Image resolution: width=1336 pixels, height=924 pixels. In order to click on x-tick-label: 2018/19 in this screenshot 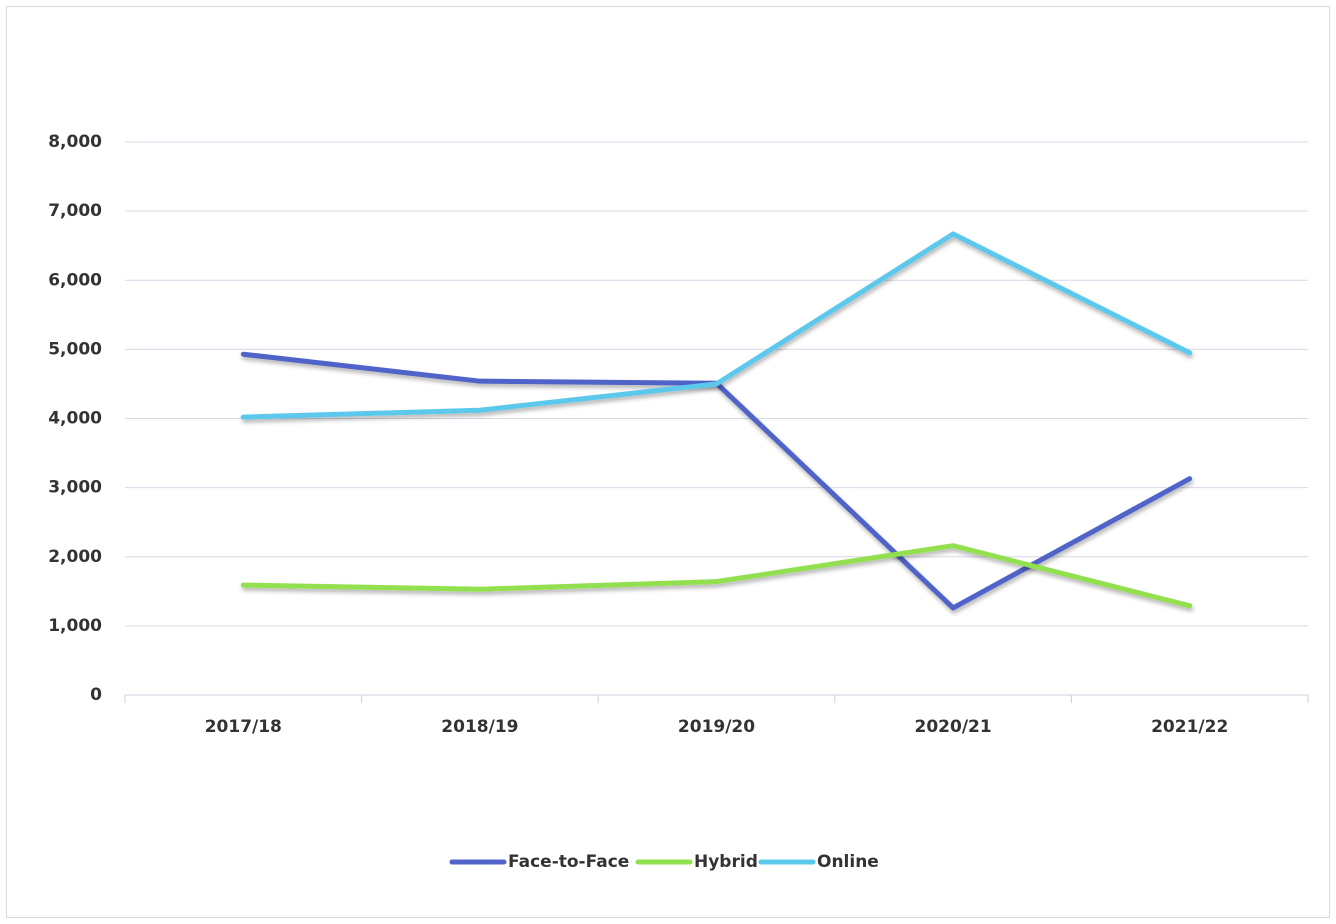, I will do `click(479, 727)`.